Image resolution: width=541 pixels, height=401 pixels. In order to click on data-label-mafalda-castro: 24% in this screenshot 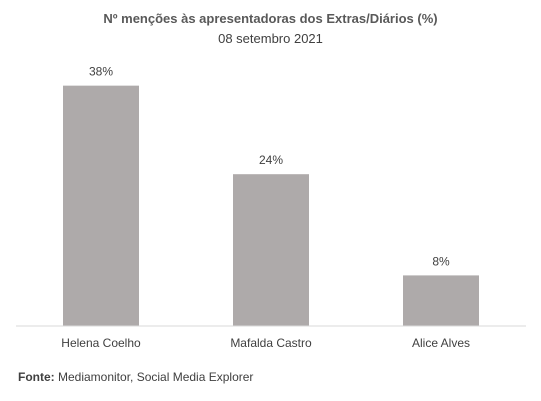, I will do `click(271, 160)`.